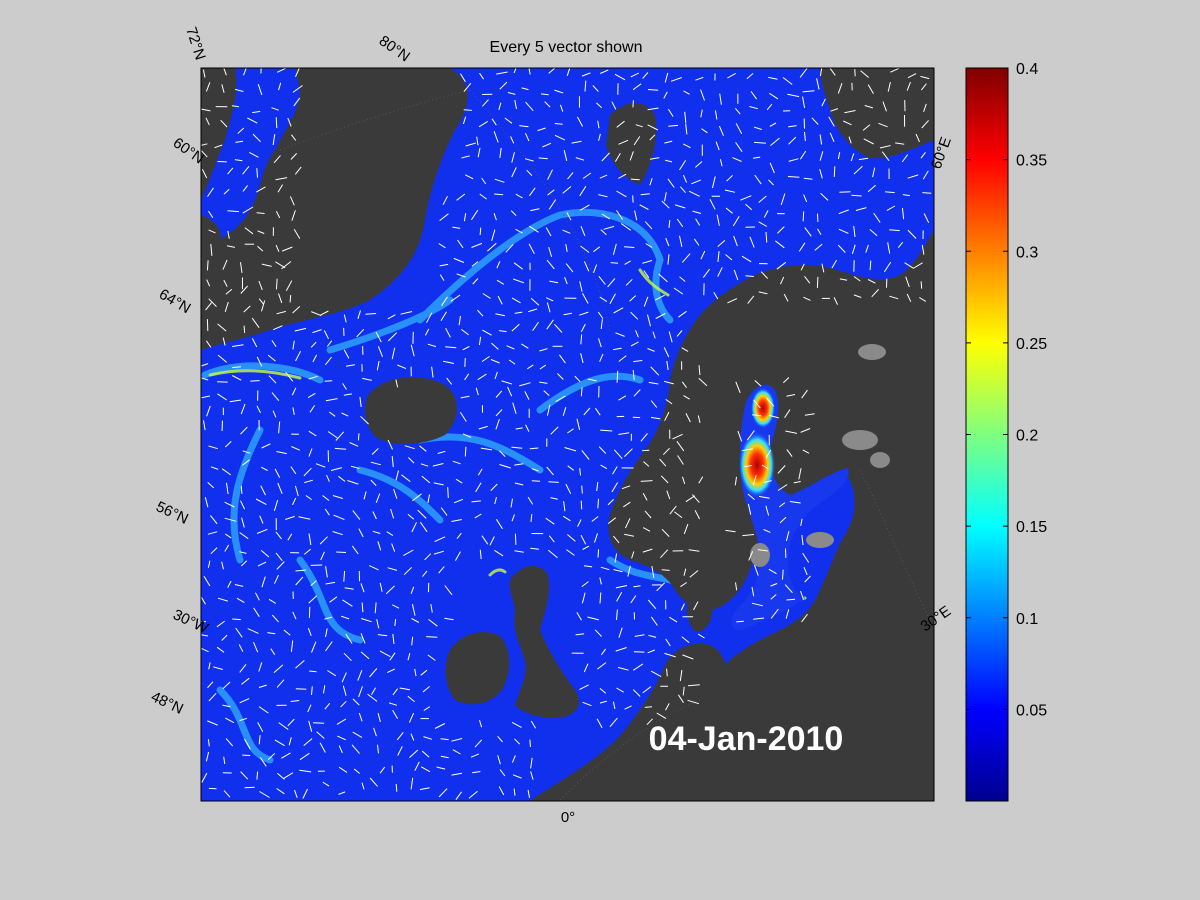 The width and height of the screenshot is (1200, 900). What do you see at coordinates (566, 47) in the screenshot?
I see `map-title: Every 5 vector shown` at bounding box center [566, 47].